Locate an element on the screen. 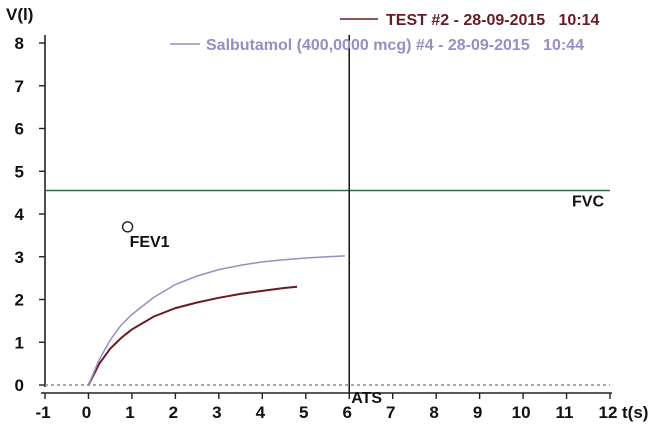 The height and width of the screenshot is (431, 664). fev1-label: FEV1 is located at coordinates (150, 242).